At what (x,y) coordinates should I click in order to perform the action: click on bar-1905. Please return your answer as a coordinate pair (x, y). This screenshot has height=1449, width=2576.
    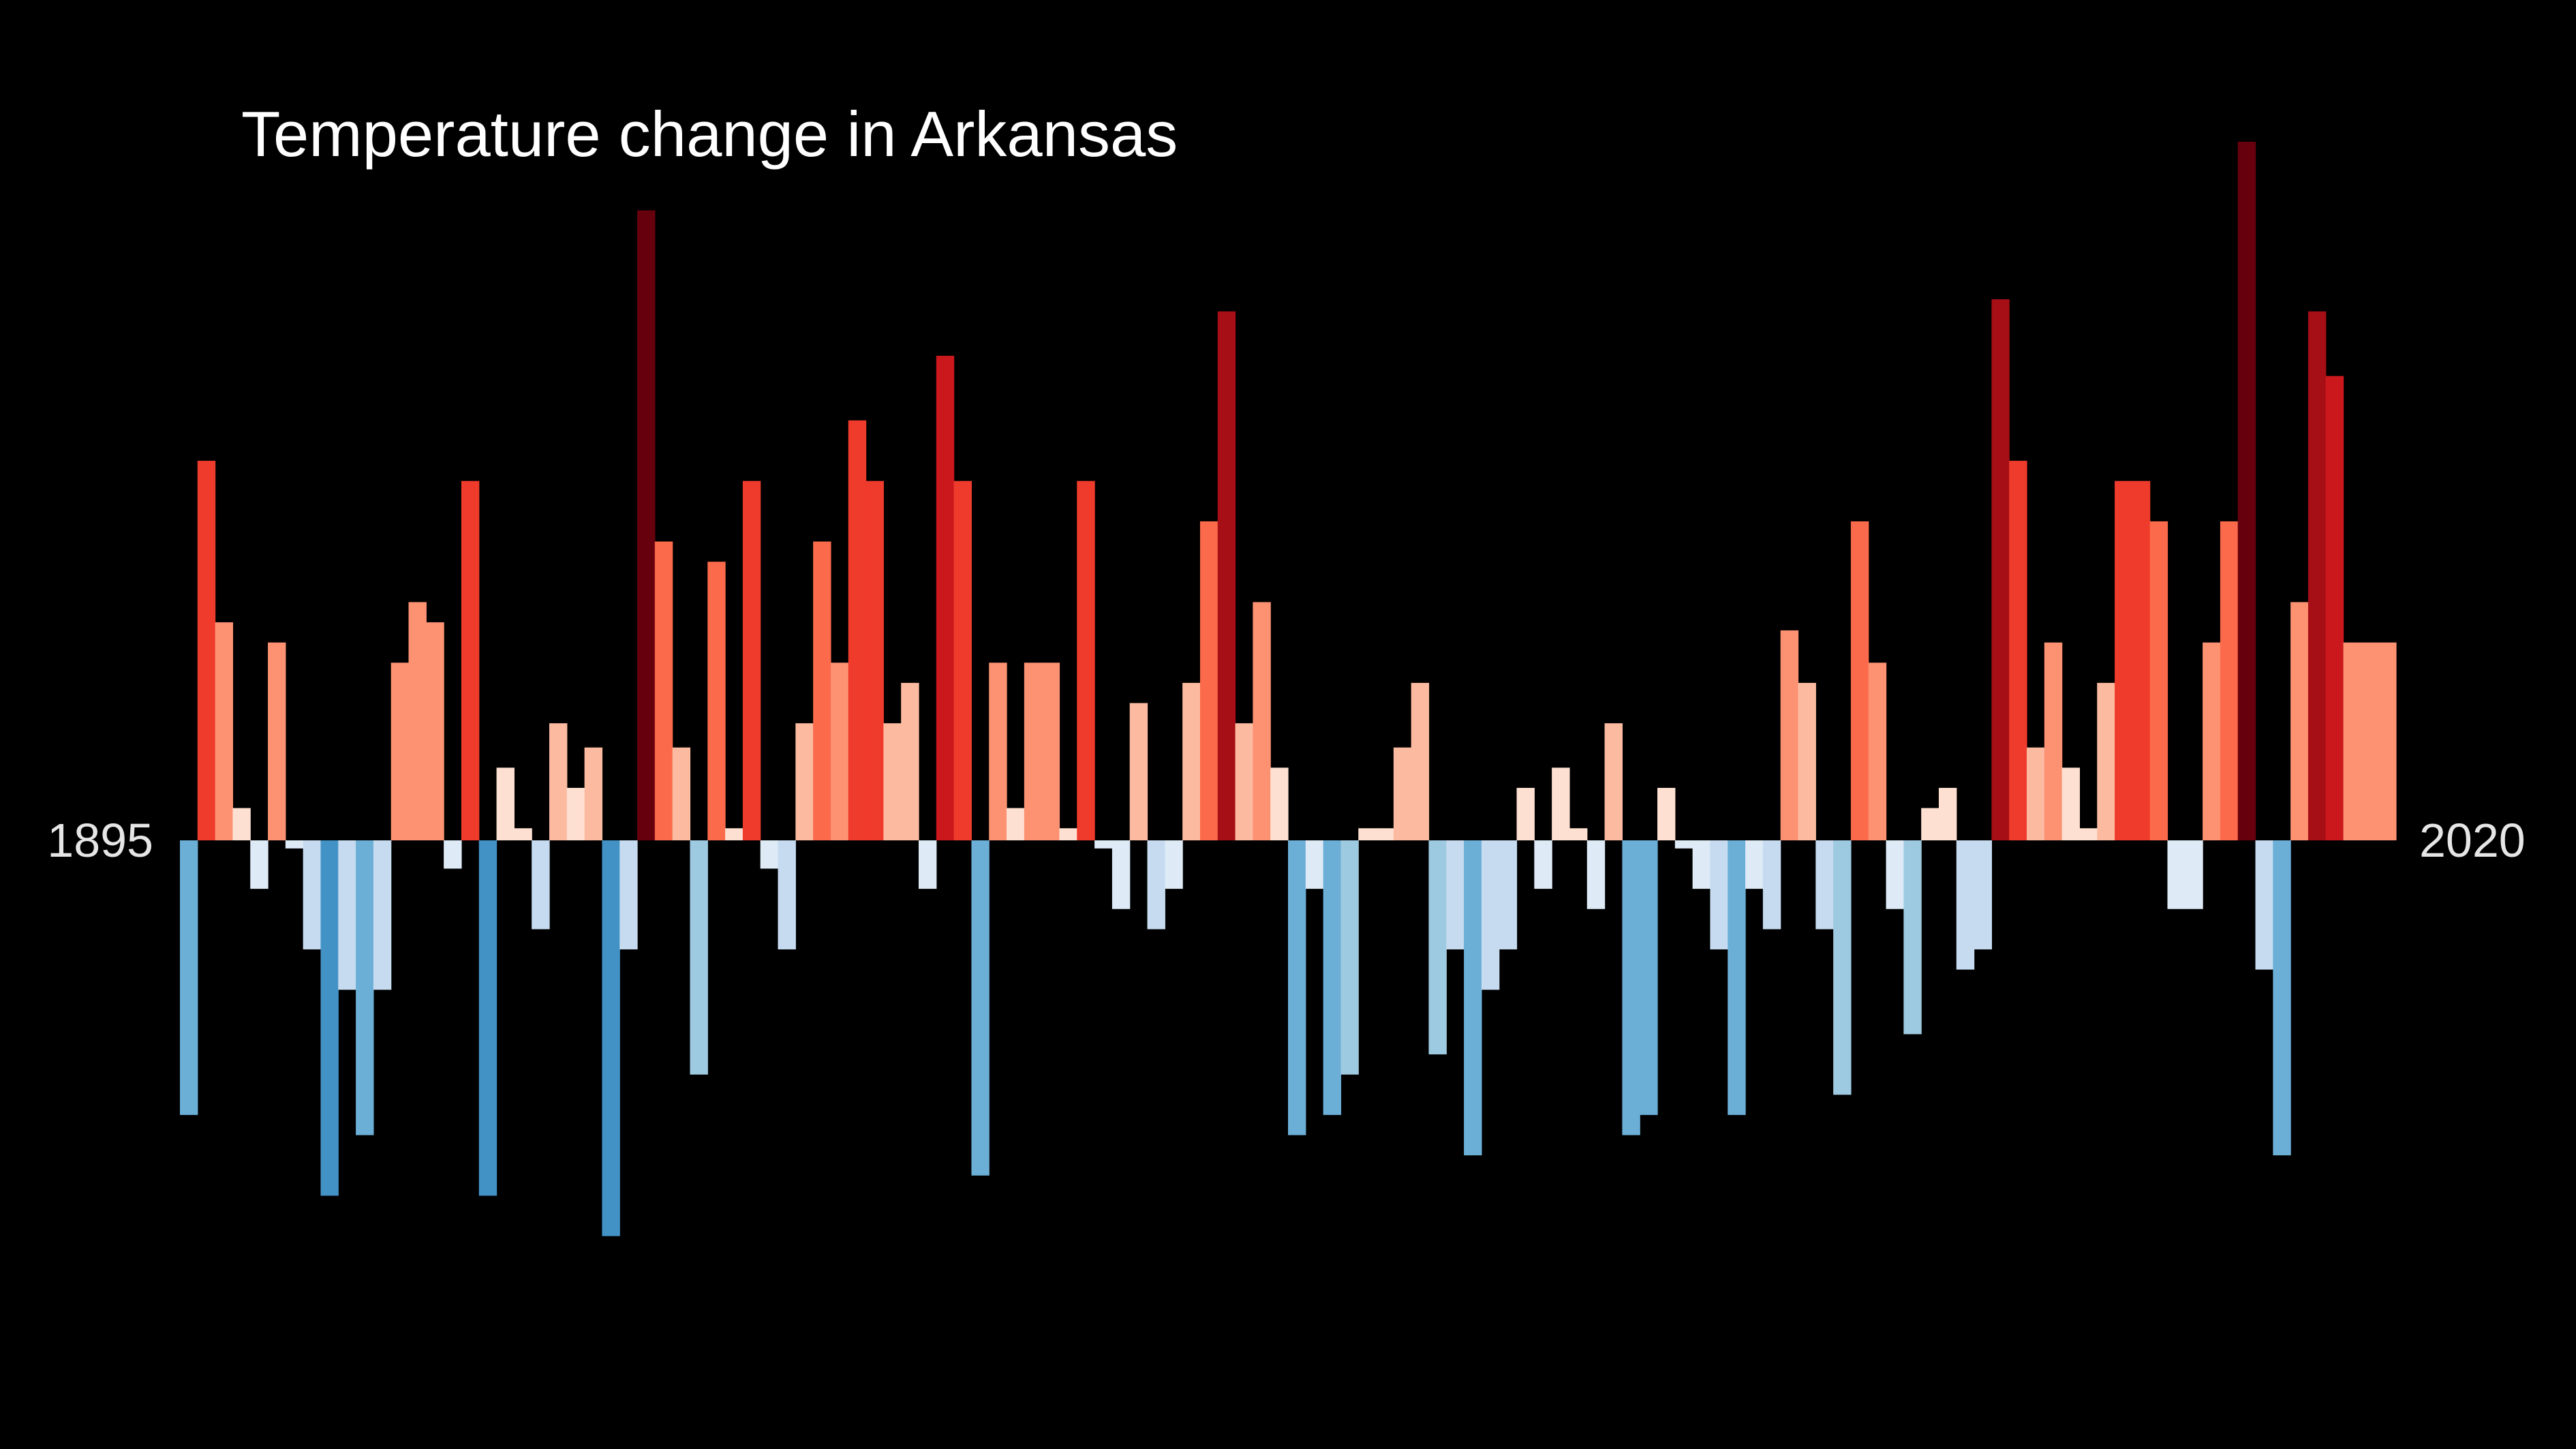
    Looking at the image, I should click on (365, 988).